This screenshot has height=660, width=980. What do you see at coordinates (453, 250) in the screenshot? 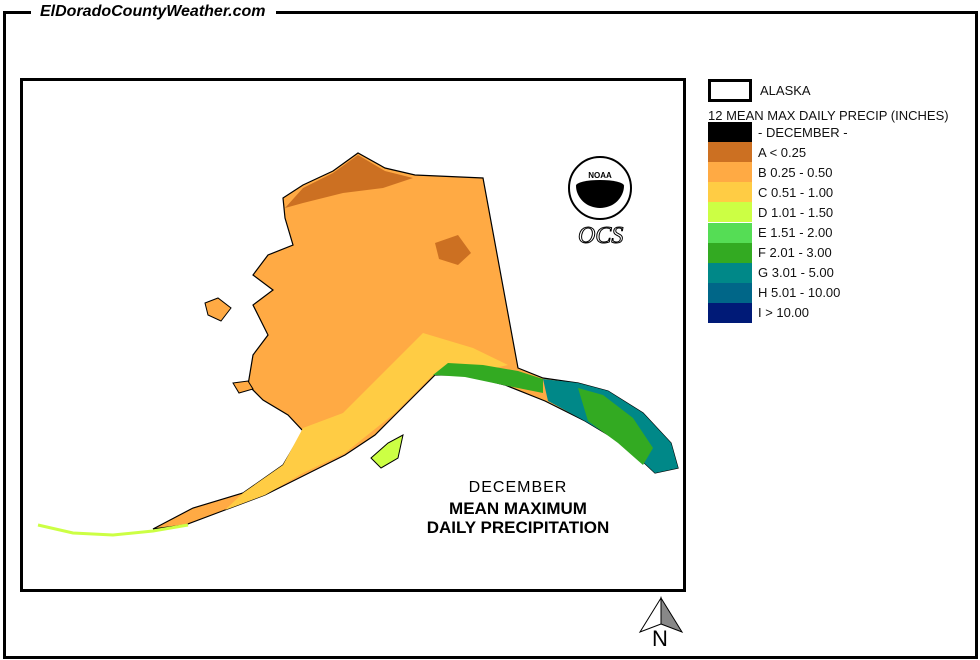
I see `low-precip-interior` at bounding box center [453, 250].